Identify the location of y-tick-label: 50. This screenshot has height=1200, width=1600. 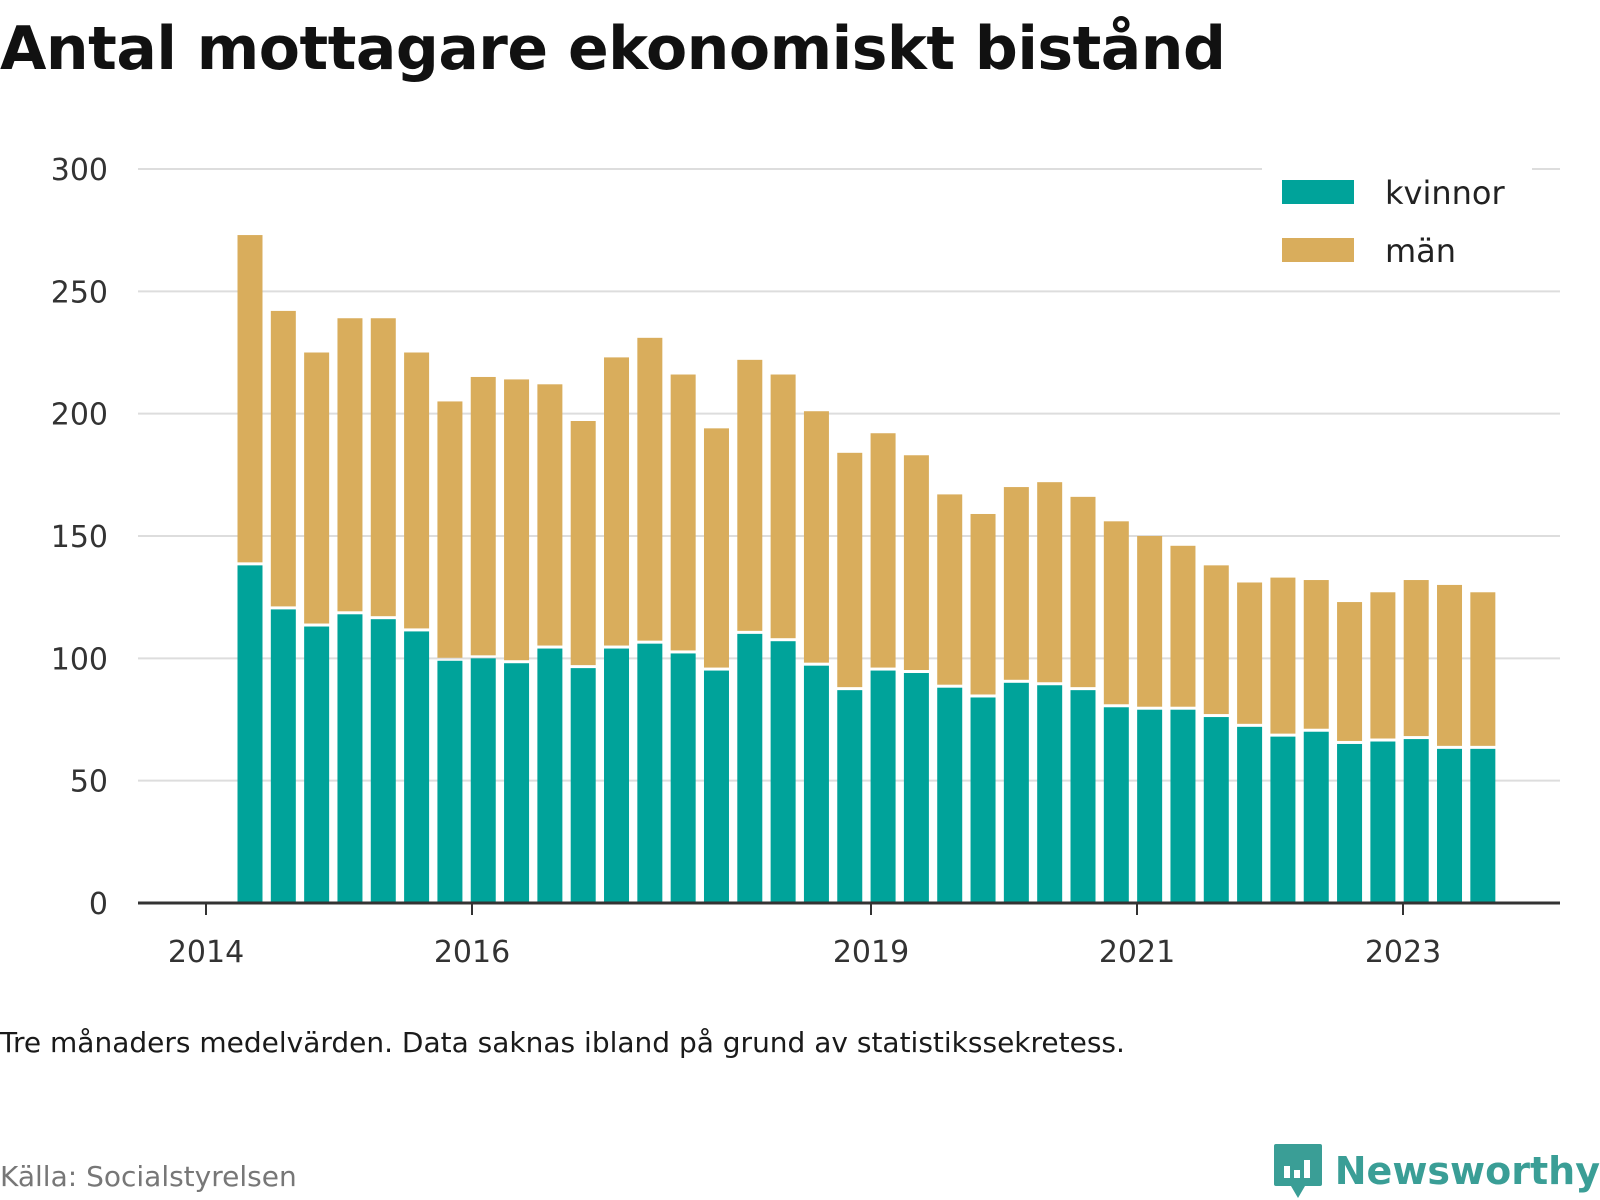
(89, 782).